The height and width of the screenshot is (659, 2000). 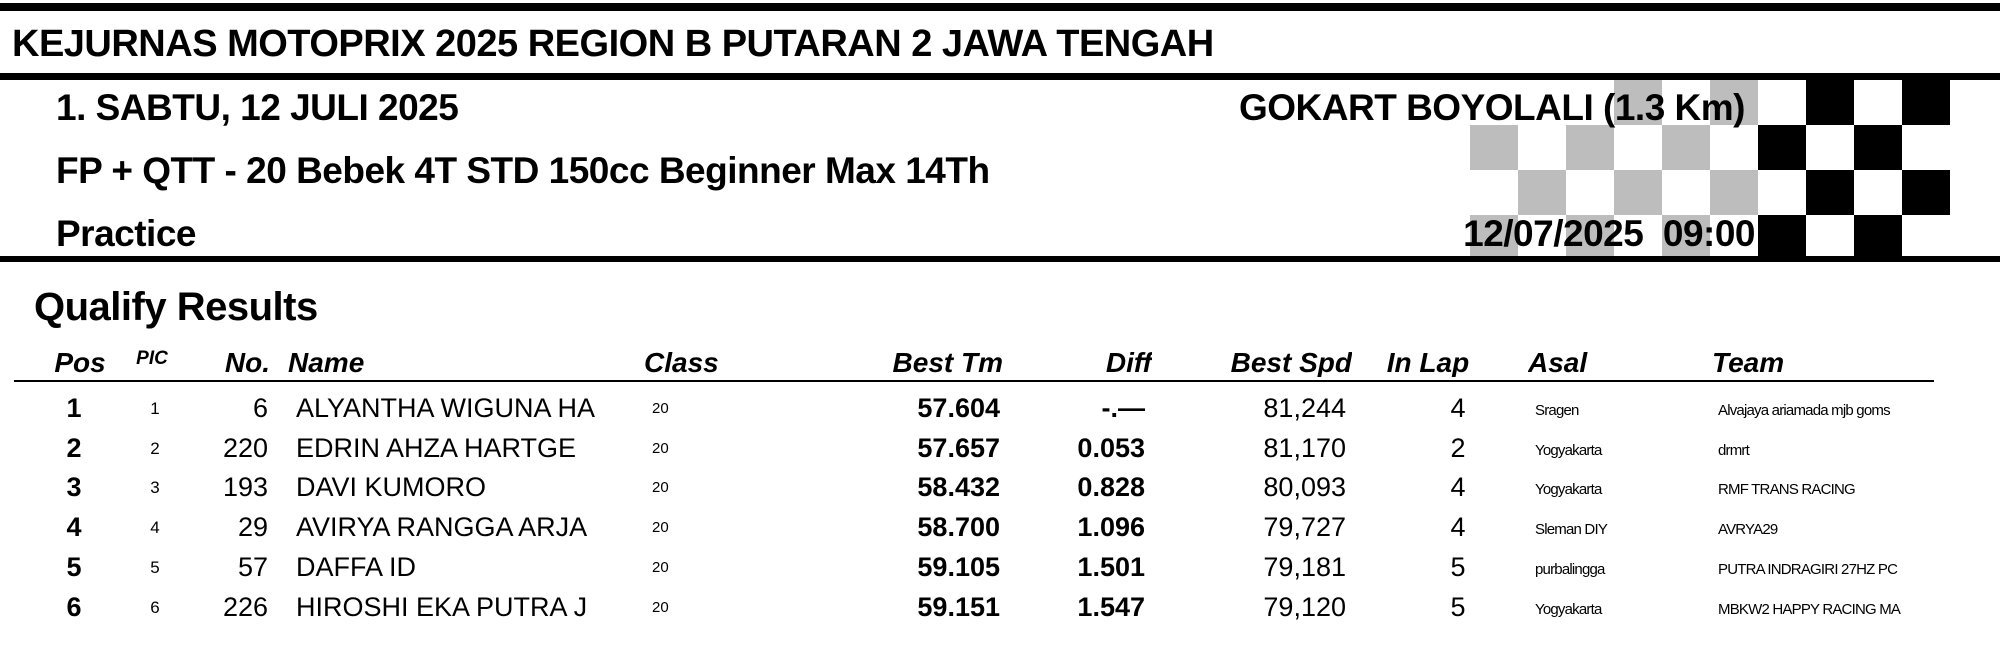 What do you see at coordinates (1804, 410) in the screenshot?
I see `table-cell: Alvajaya ariamada mjb goms` at bounding box center [1804, 410].